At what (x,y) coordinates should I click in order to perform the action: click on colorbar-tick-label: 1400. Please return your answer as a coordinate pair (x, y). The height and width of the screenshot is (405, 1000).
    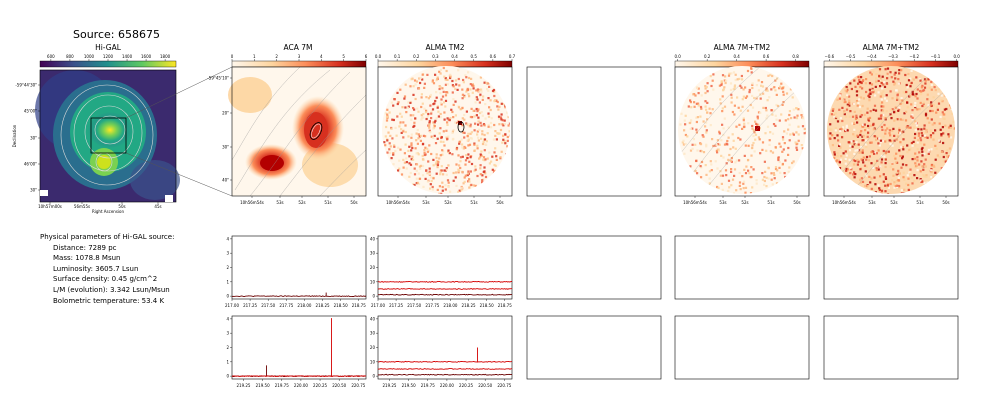
    Looking at the image, I should click on (127, 56).